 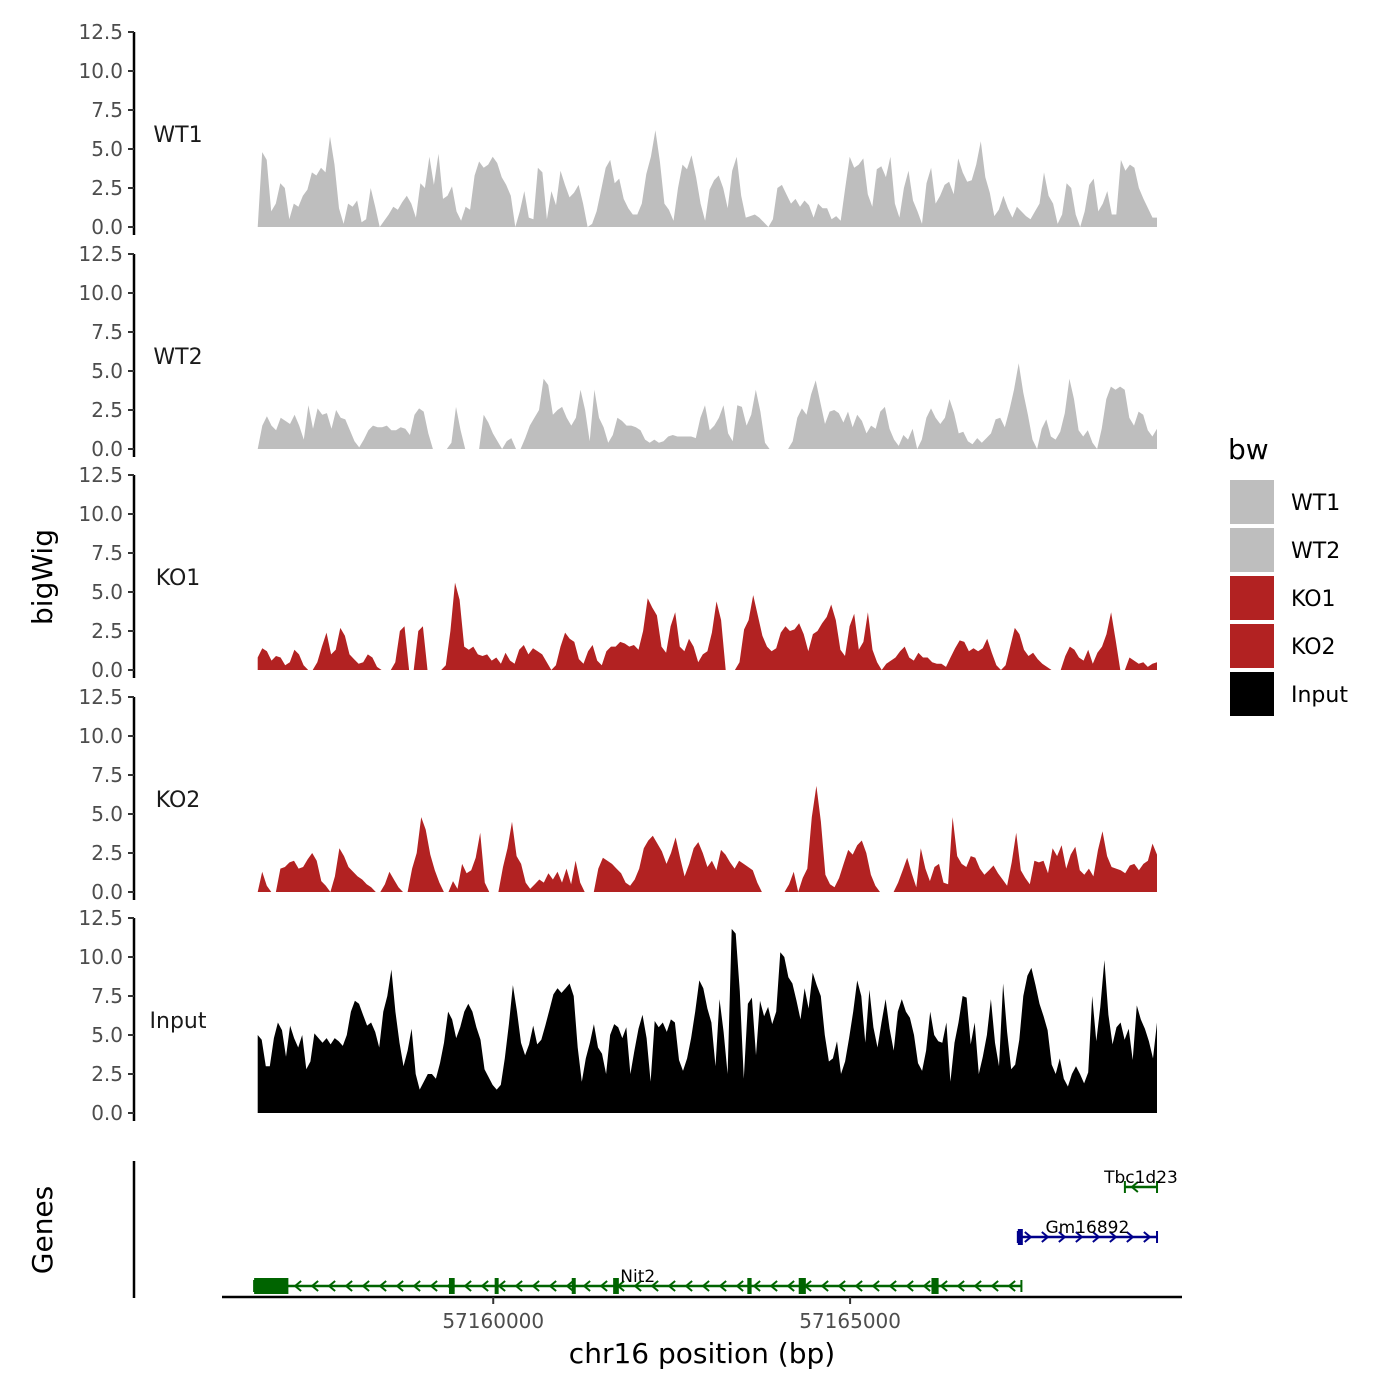 I want to click on track-label: WT2, so click(x=177, y=357).